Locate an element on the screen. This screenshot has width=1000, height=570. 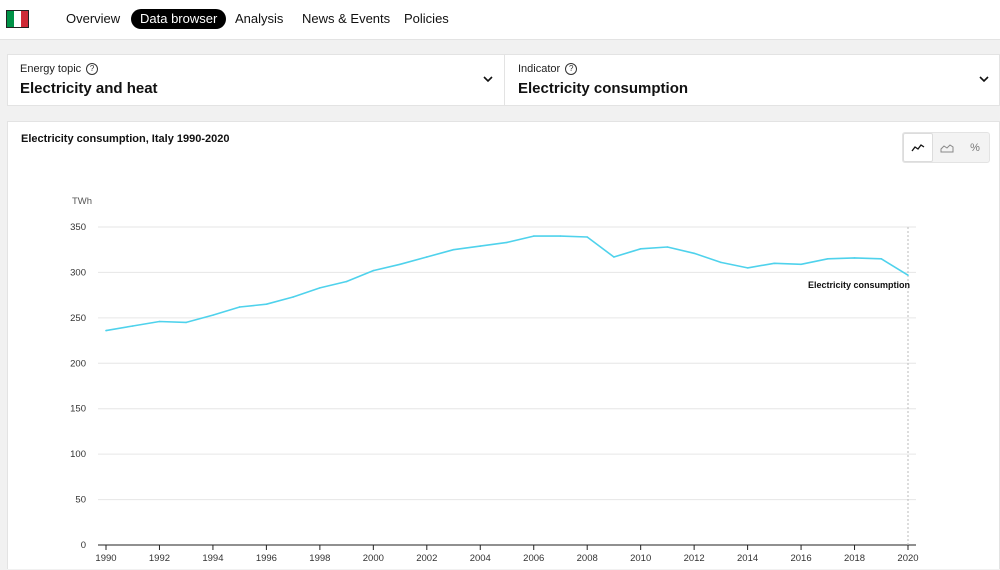
y-tick-label: 150 is located at coordinates (78, 409).